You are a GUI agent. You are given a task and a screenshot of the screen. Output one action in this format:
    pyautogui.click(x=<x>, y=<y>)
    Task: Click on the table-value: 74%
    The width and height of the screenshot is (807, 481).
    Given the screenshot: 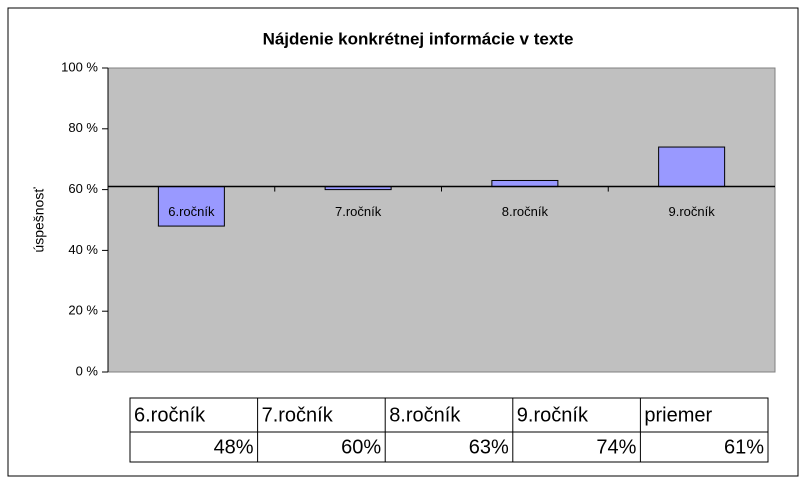 What is the action you would take?
    pyautogui.click(x=616, y=447)
    